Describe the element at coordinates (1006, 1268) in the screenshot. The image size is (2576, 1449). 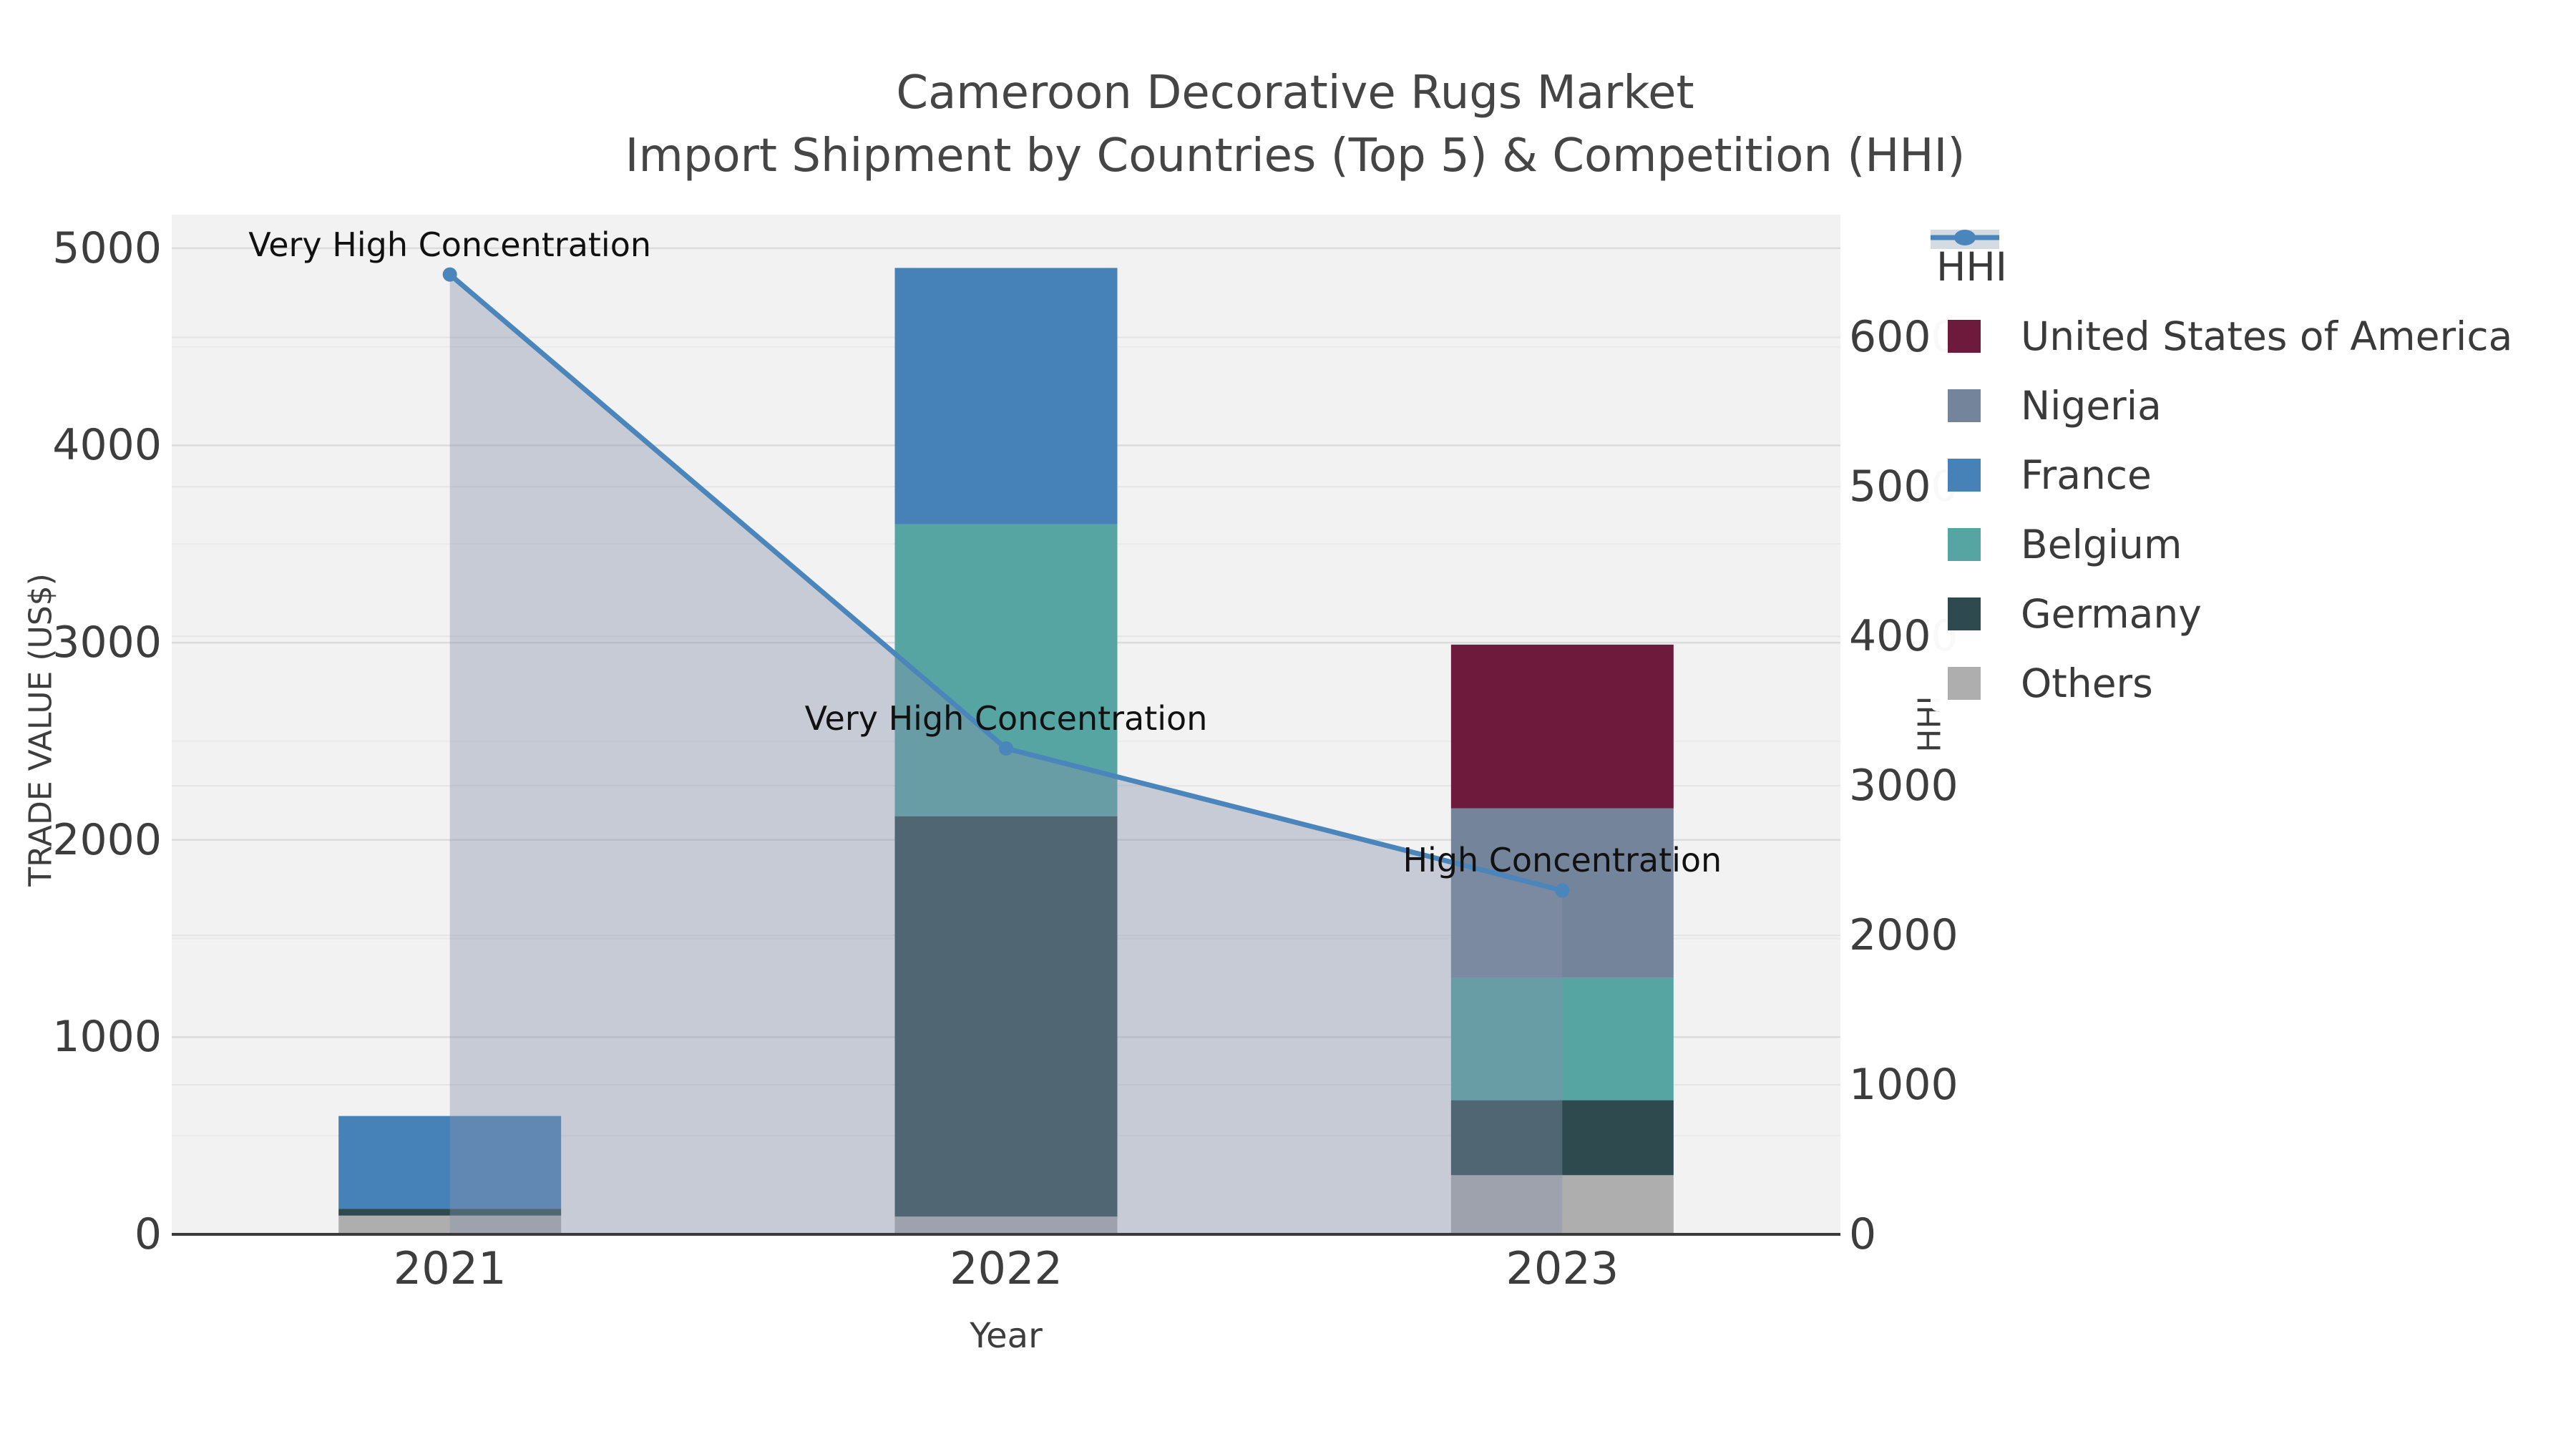
I see `x-tick-2022: 2022` at that location.